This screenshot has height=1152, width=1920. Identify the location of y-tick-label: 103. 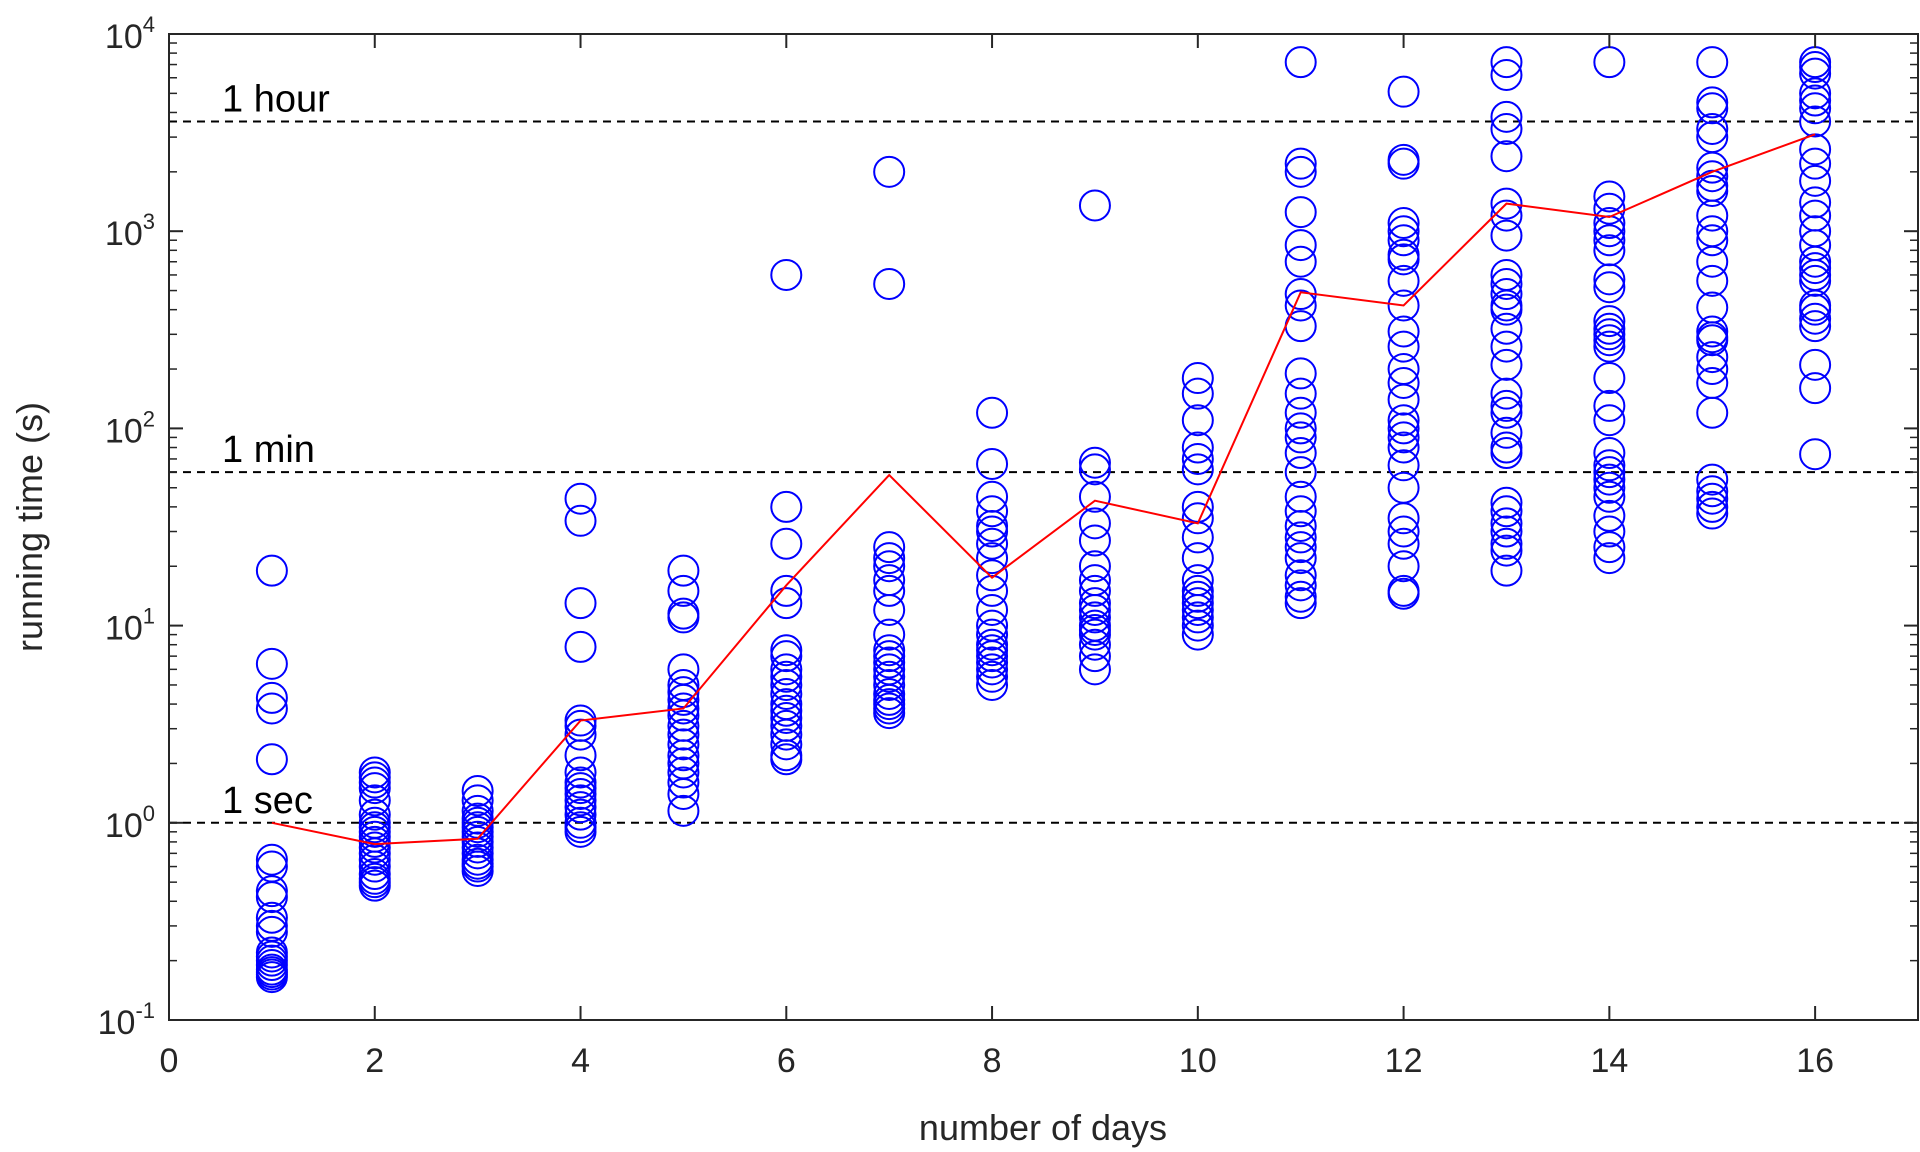
(130, 231).